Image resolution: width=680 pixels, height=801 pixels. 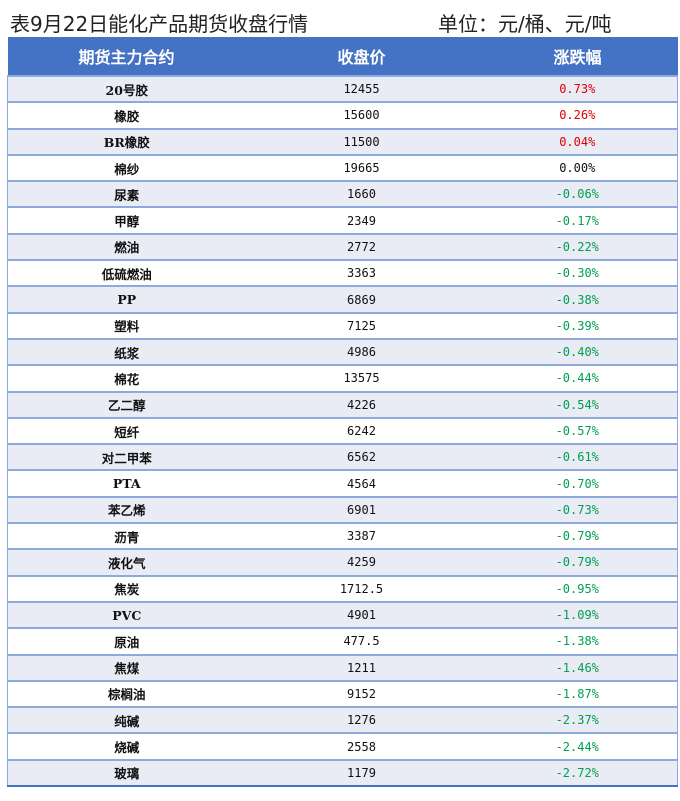 What do you see at coordinates (577, 746) in the screenshot?
I see `change-cell: -2.44%` at bounding box center [577, 746].